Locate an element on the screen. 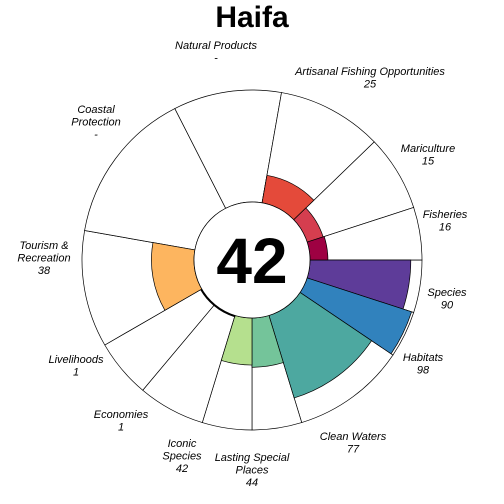 The image size is (504, 504). goal-name-iconic-species: Species is located at coordinates (182, 457).